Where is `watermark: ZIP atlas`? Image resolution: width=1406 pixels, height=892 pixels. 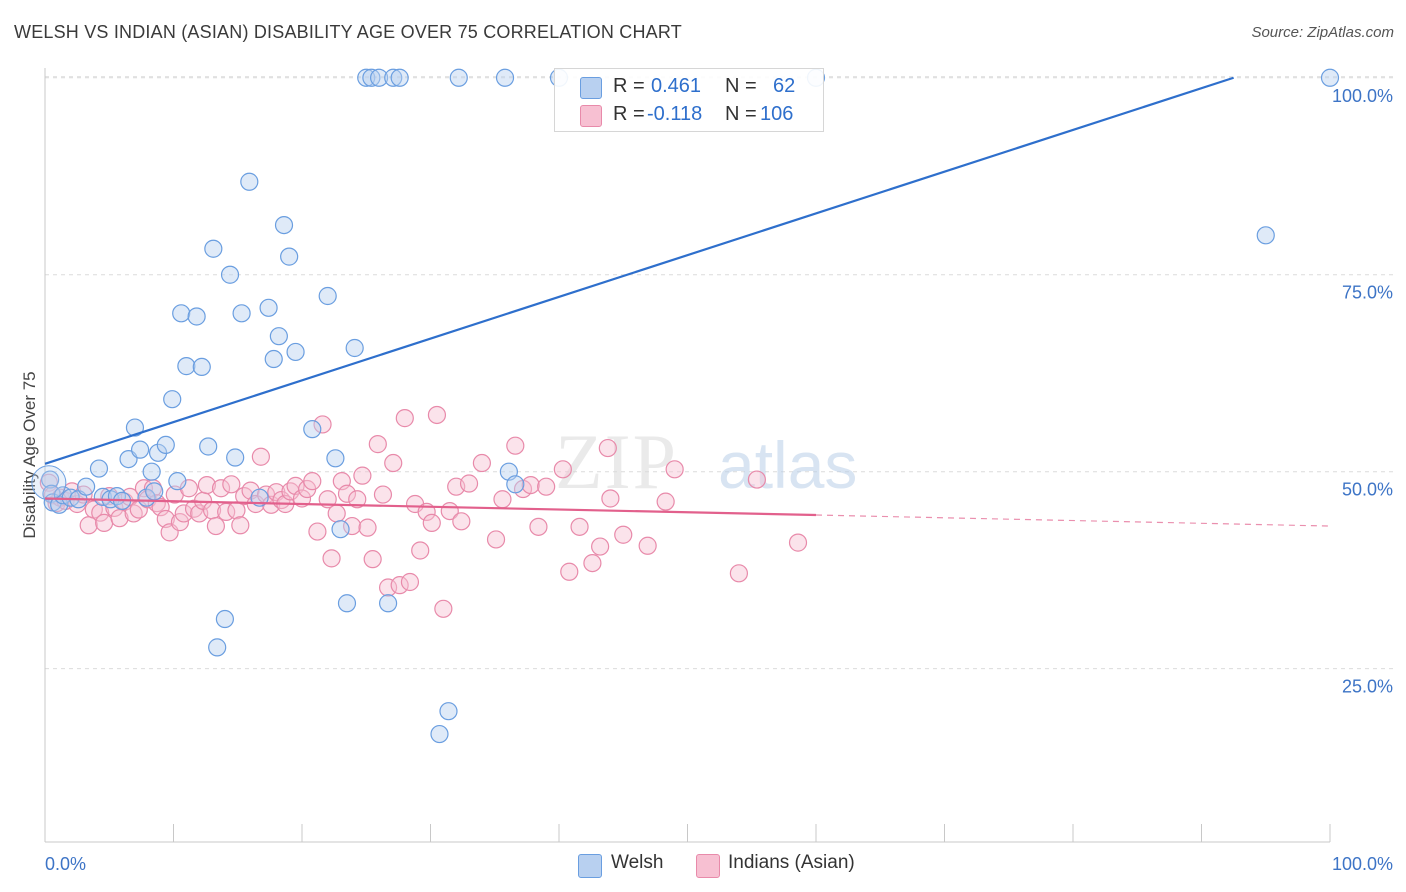 watermark: ZIP atlas is located at coordinates (706, 461).